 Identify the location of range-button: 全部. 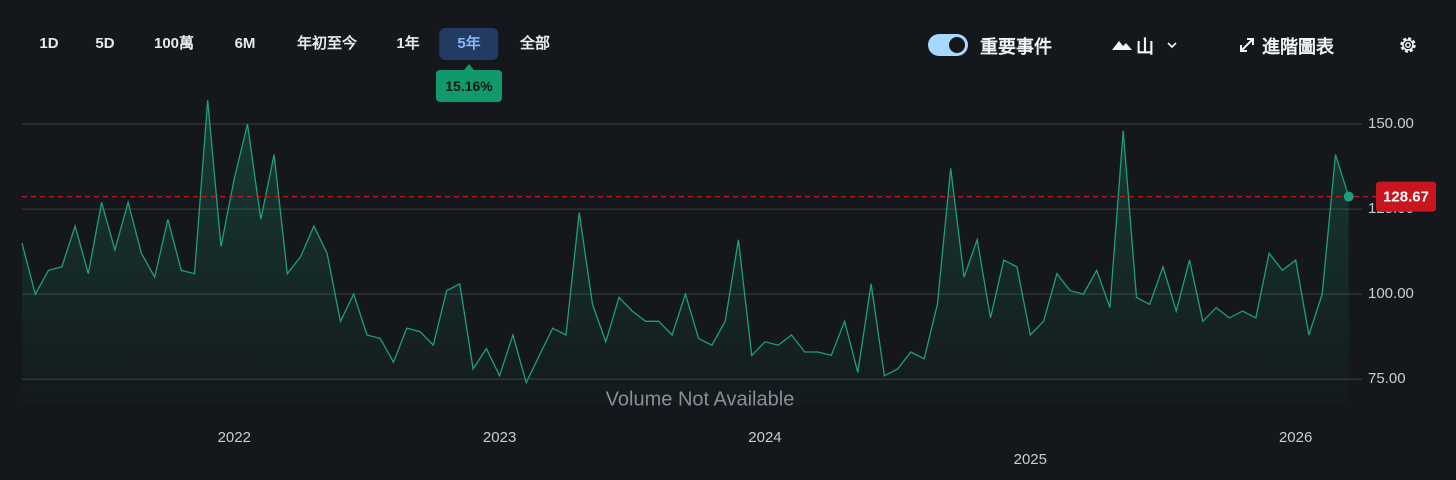
(535, 43).